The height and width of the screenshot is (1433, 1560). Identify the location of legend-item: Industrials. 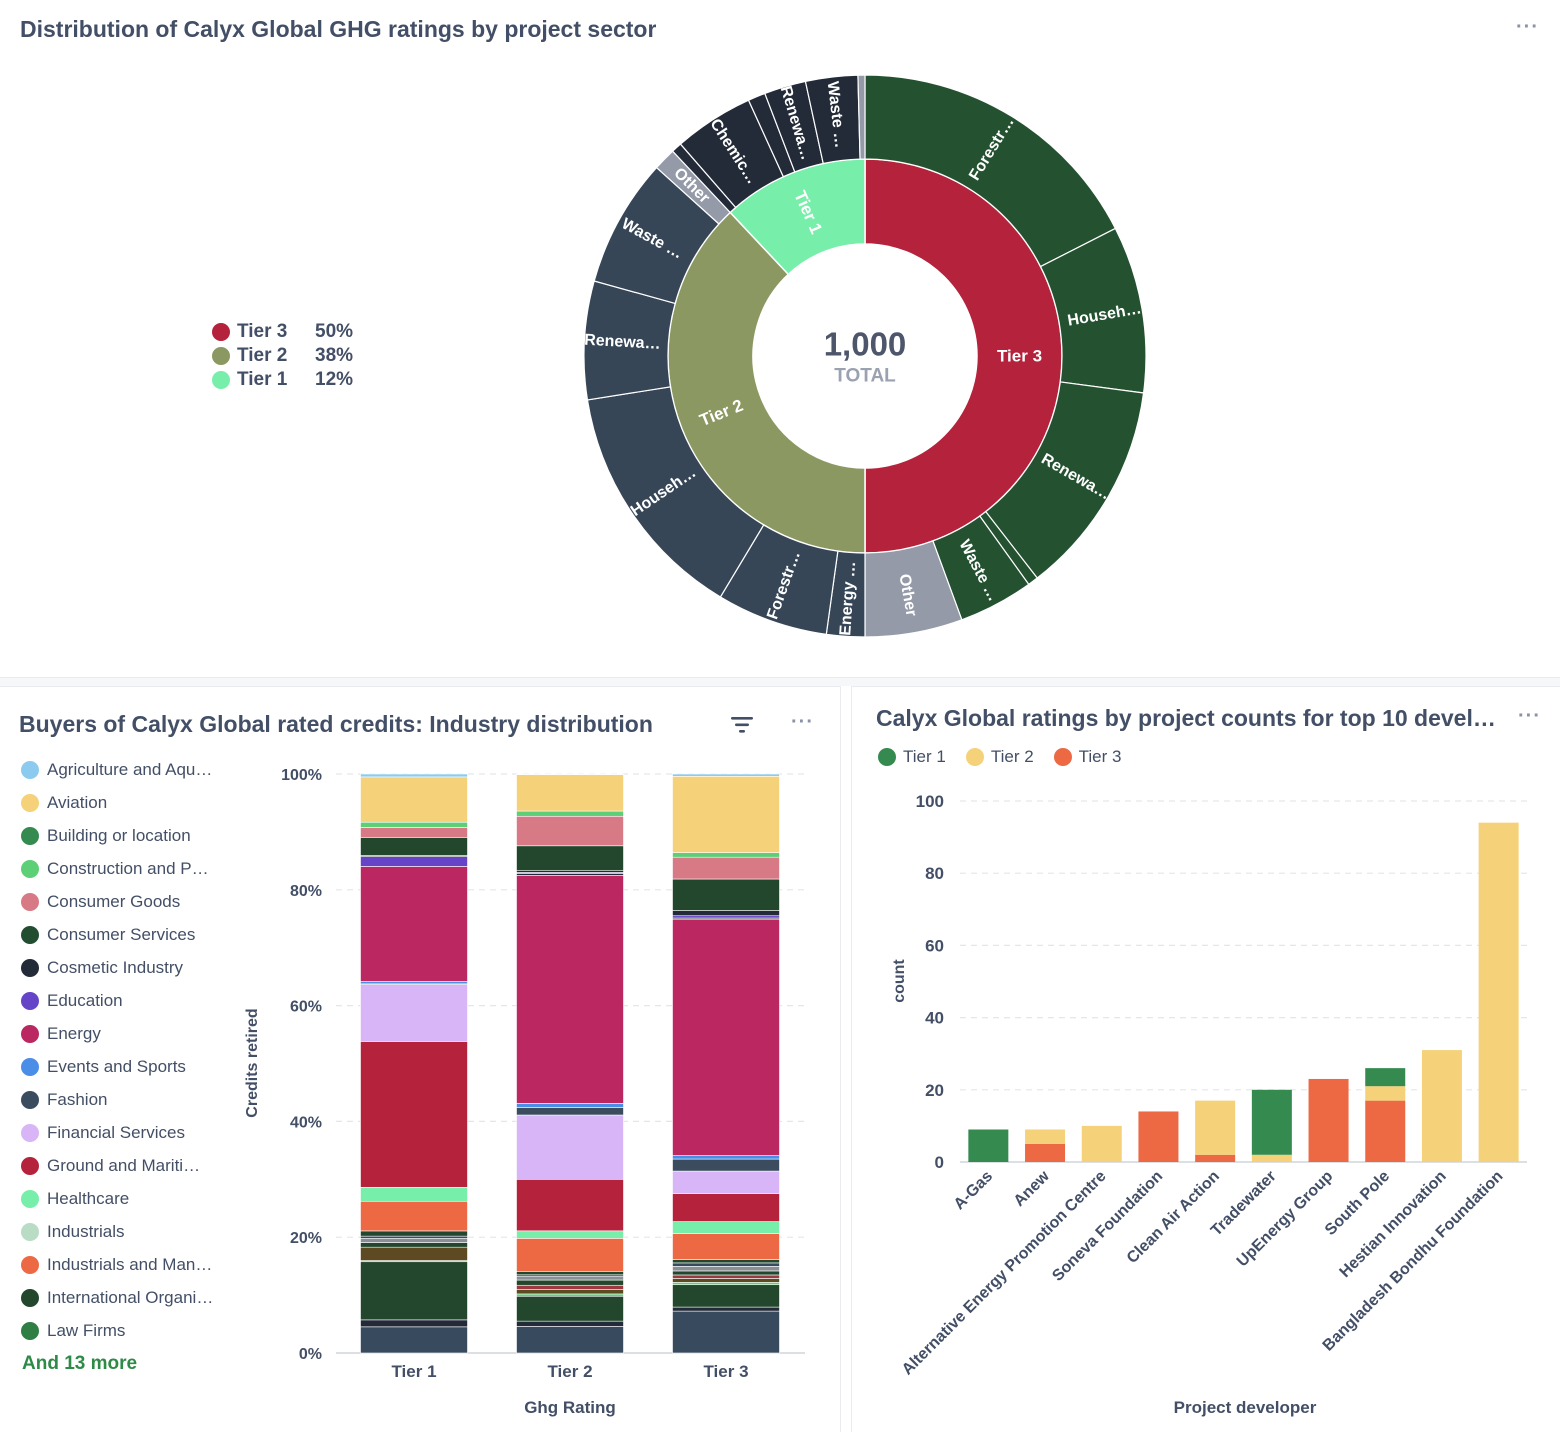
(123, 1231).